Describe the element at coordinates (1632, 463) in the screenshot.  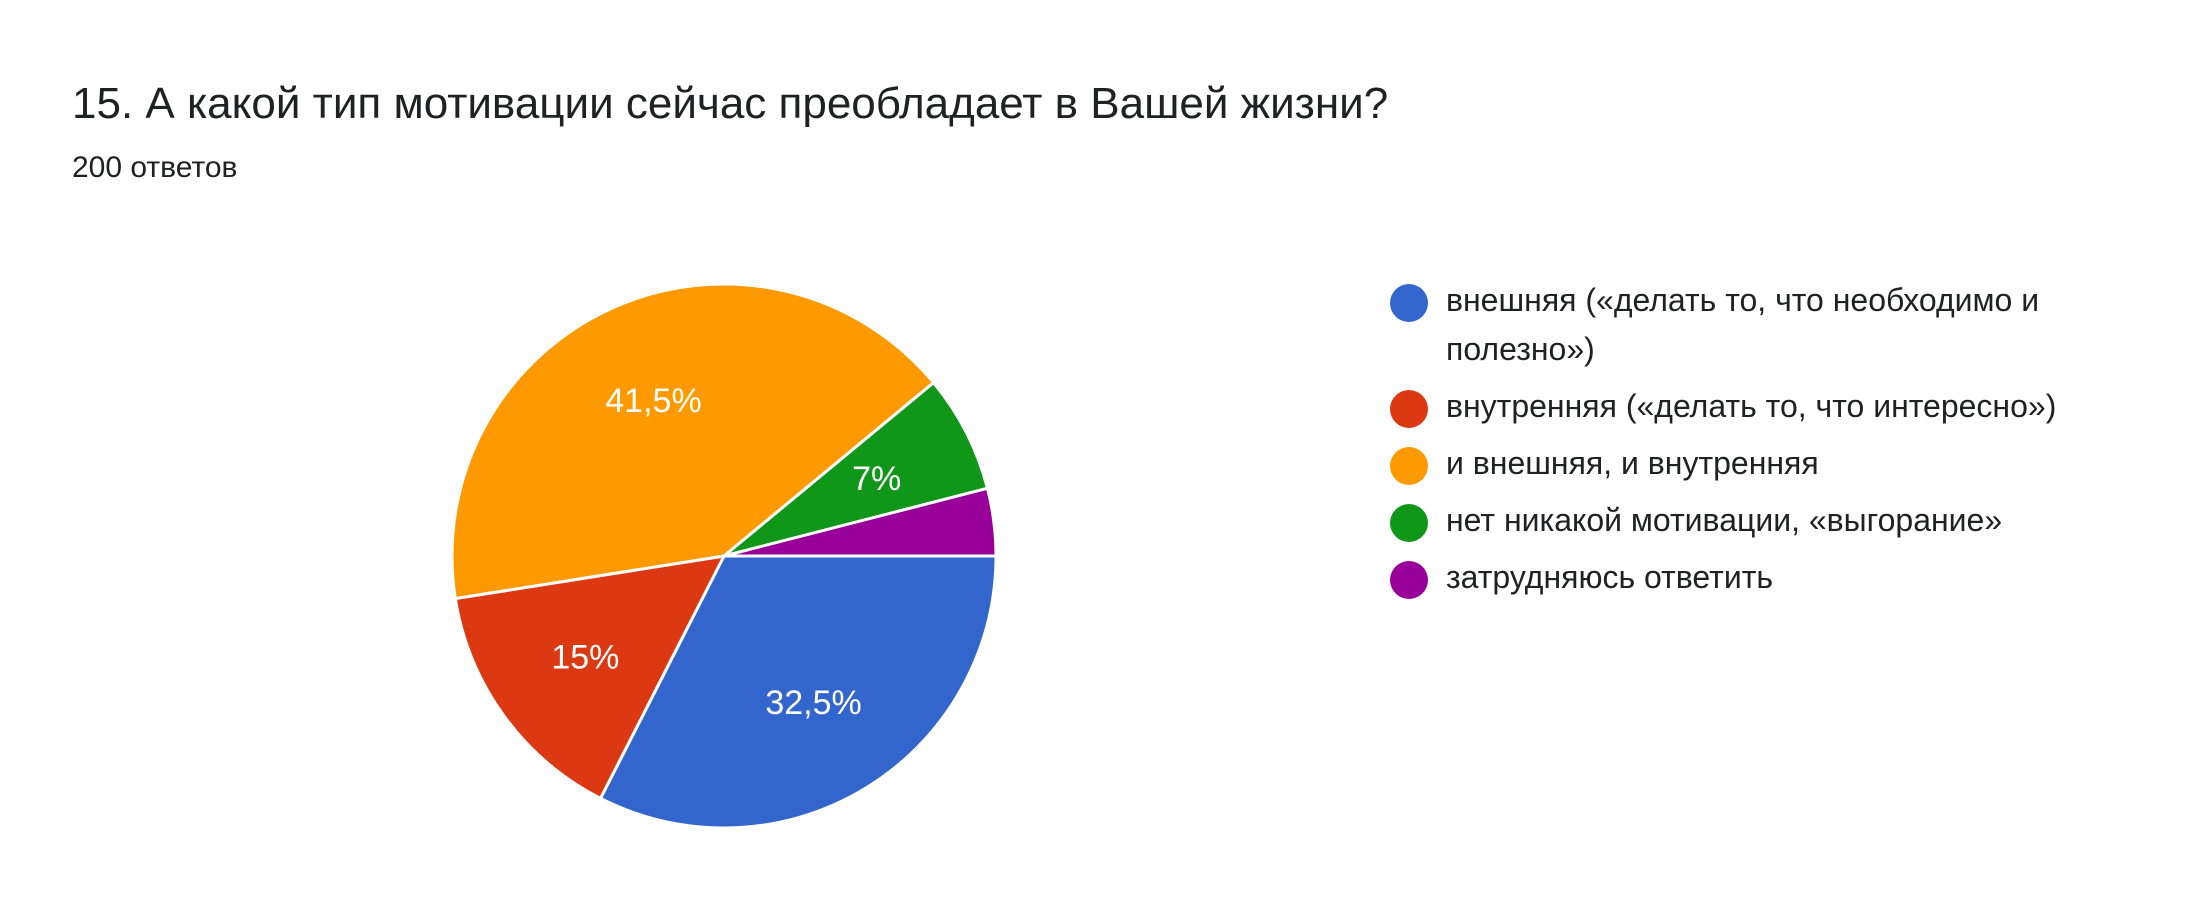
I see `legend-label: и внешняя, и внутренняя` at that location.